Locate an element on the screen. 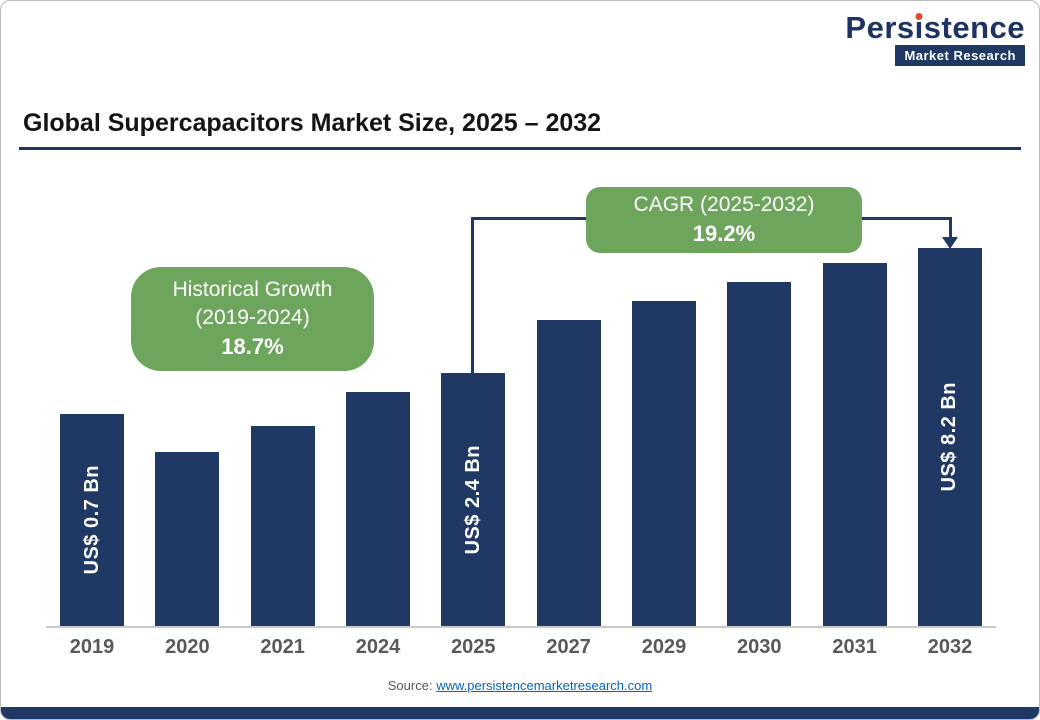 Image resolution: width=1040 pixels, height=720 pixels. x-axis-label-2020: 2020 is located at coordinates (187, 647).